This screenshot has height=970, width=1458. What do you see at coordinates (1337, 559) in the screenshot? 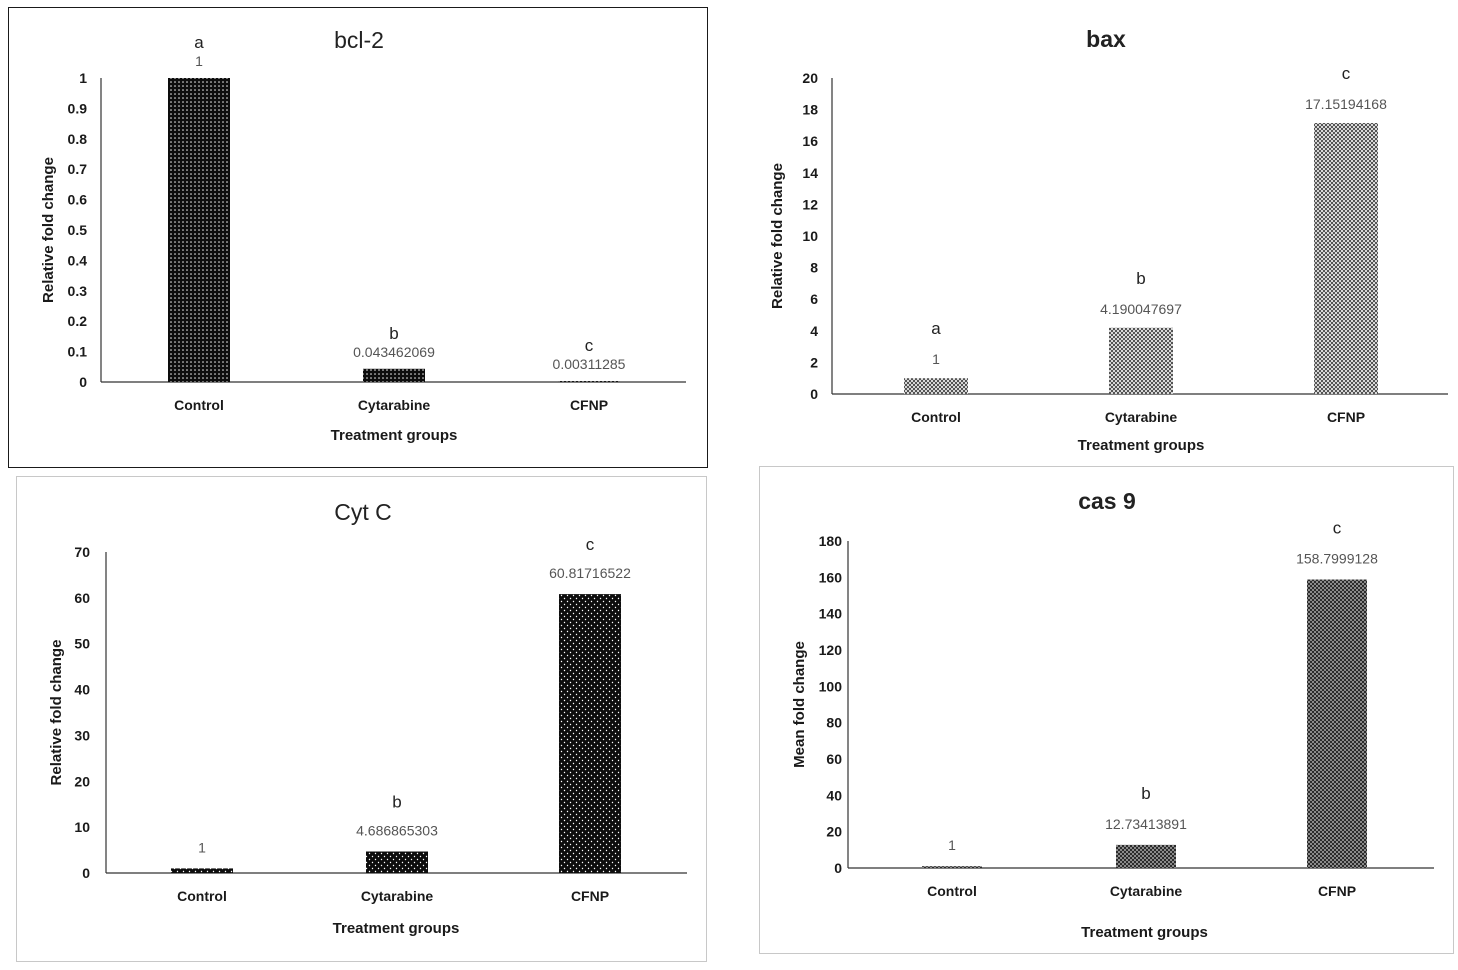
I see `bar-value-label: 158.7999128` at bounding box center [1337, 559].